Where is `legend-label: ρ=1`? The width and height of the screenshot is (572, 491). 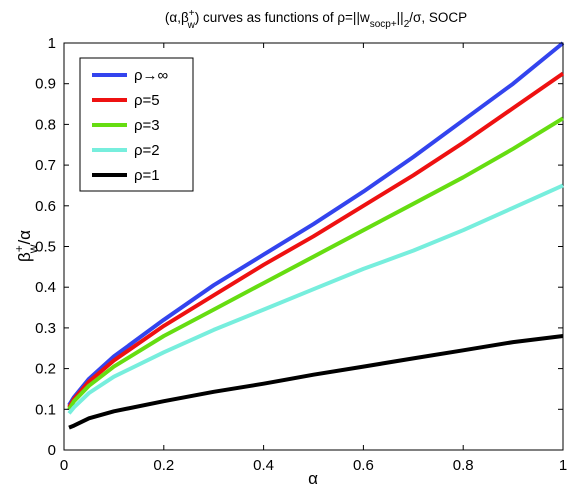 legend-label: ρ=1 is located at coordinates (147, 175).